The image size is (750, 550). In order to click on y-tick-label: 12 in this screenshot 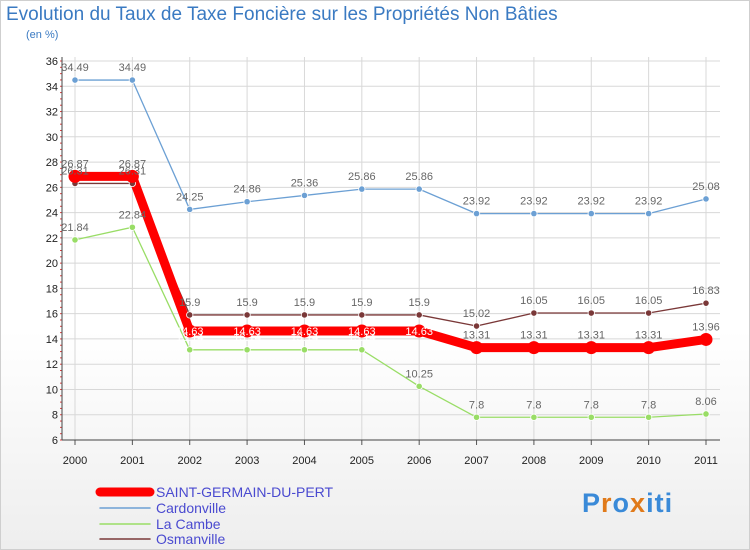, I will do `click(52, 365)`.